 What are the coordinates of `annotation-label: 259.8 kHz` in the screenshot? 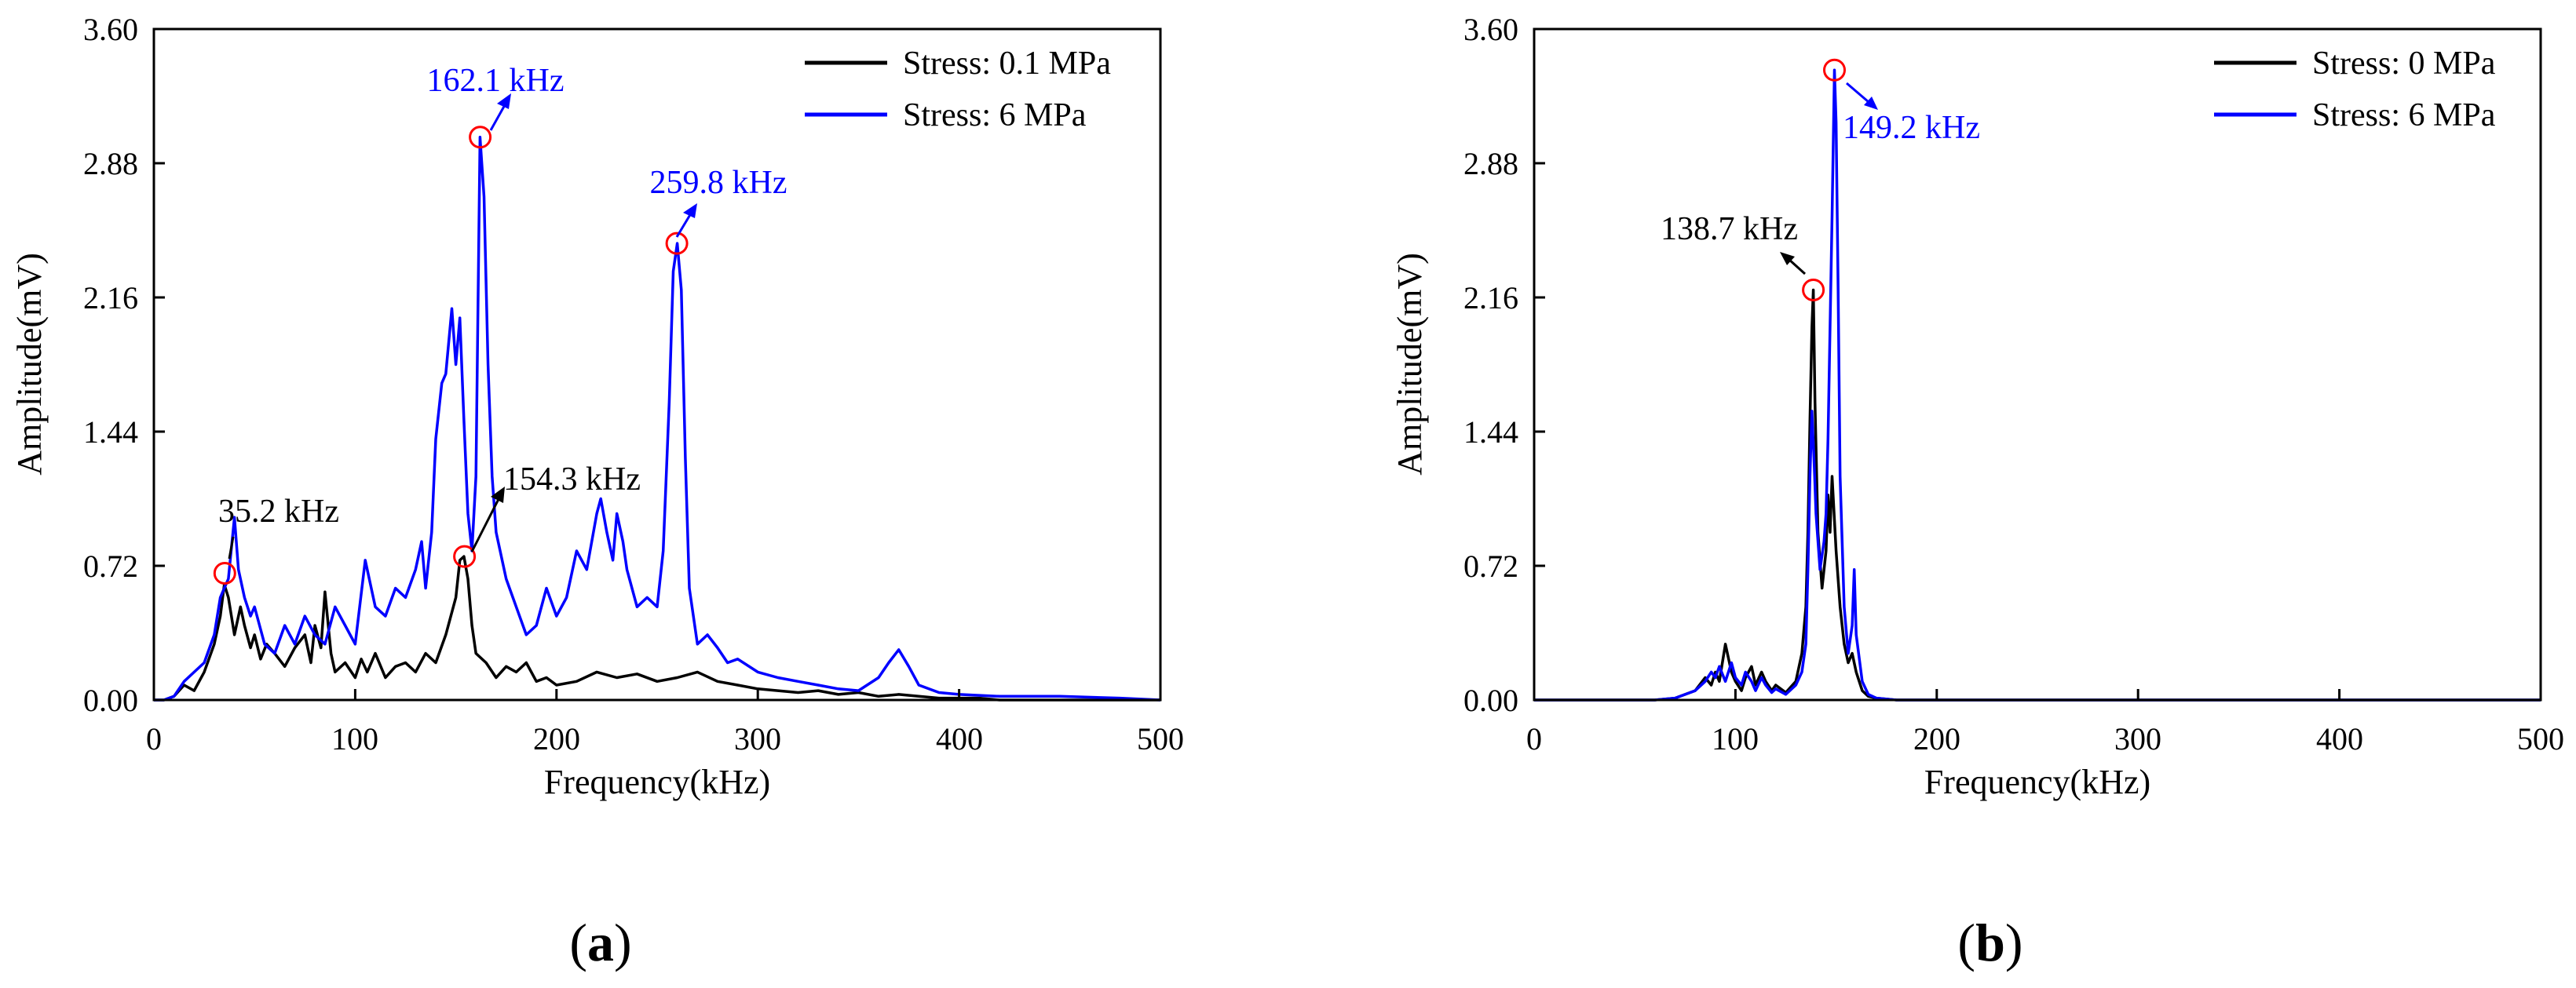 It's located at (718, 183).